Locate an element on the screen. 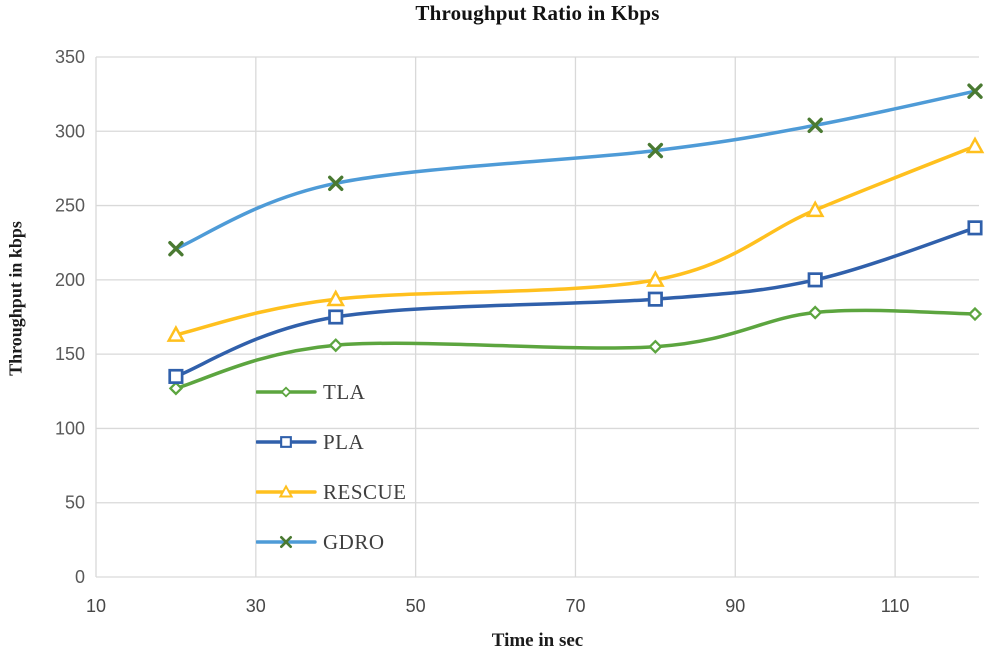 This screenshot has width=991, height=661. legend-label: TLA is located at coordinates (344, 391).